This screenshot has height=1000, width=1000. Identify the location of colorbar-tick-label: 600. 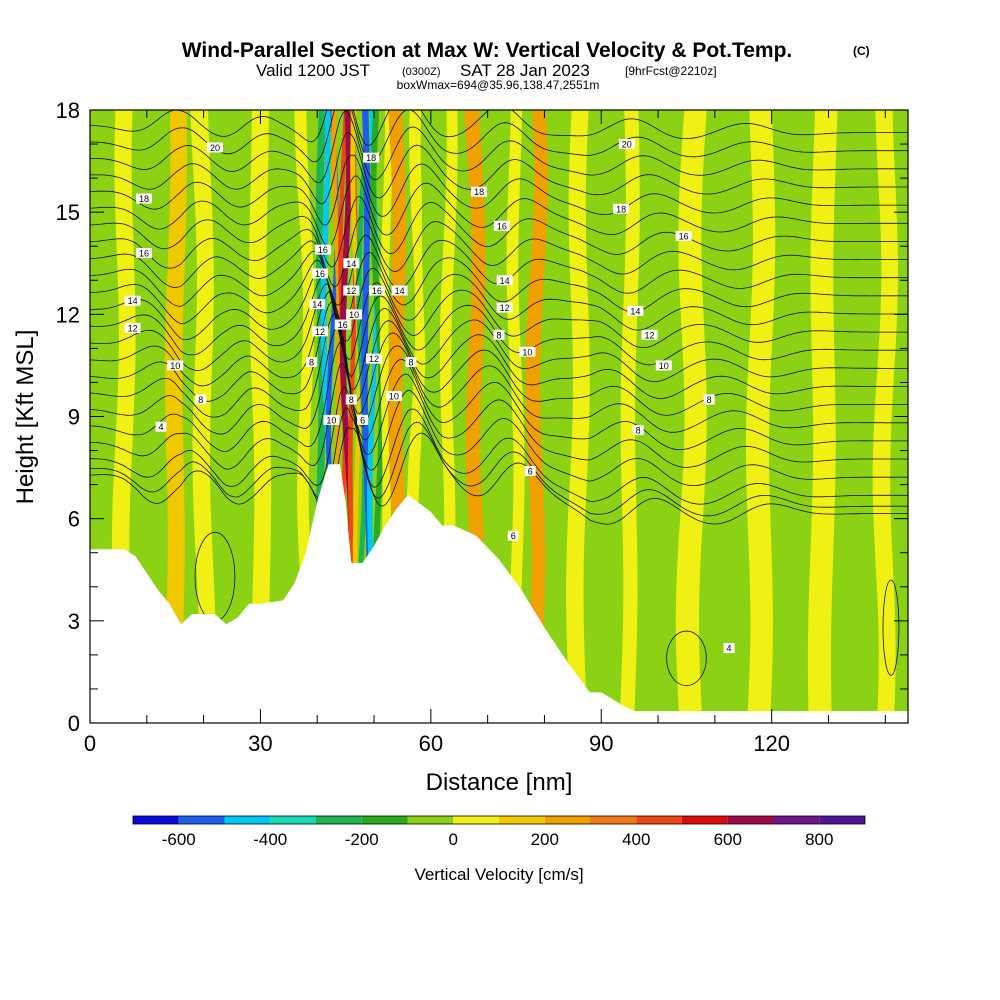
(728, 839).